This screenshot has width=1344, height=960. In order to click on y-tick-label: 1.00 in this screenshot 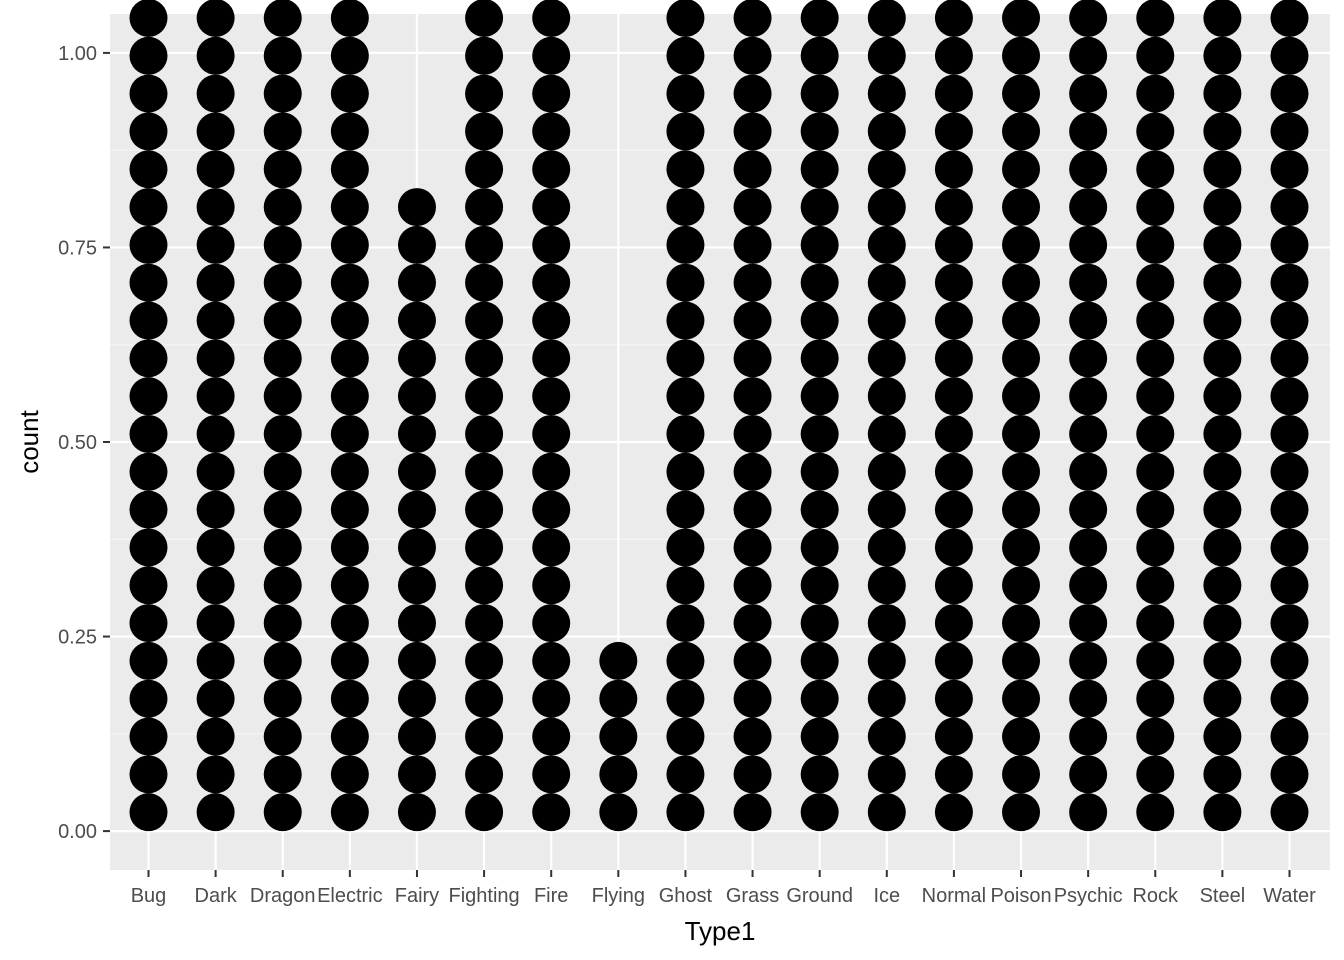, I will do `click(77, 54)`.